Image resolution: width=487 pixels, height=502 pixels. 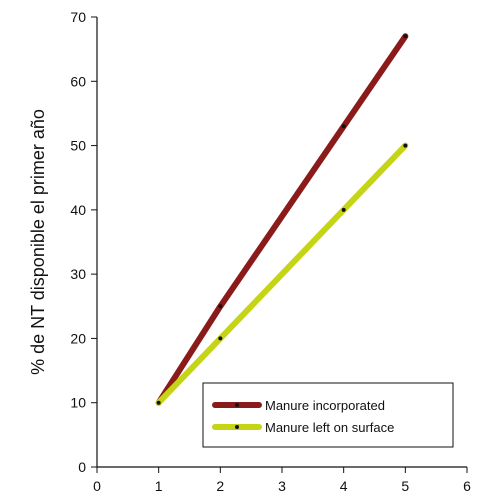 I want to click on legend-label: Manure incorporated, so click(x=325, y=405).